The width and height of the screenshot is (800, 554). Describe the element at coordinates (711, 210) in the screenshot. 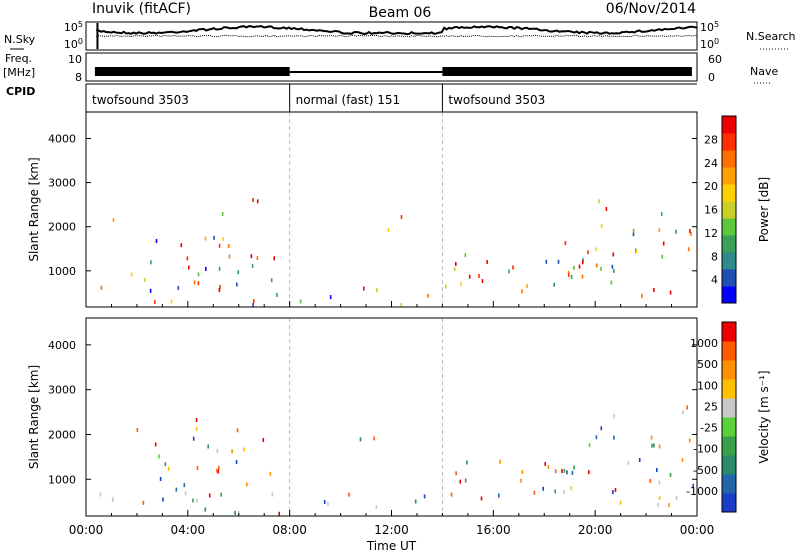

I see `cbar-tick-0-3: 16` at that location.